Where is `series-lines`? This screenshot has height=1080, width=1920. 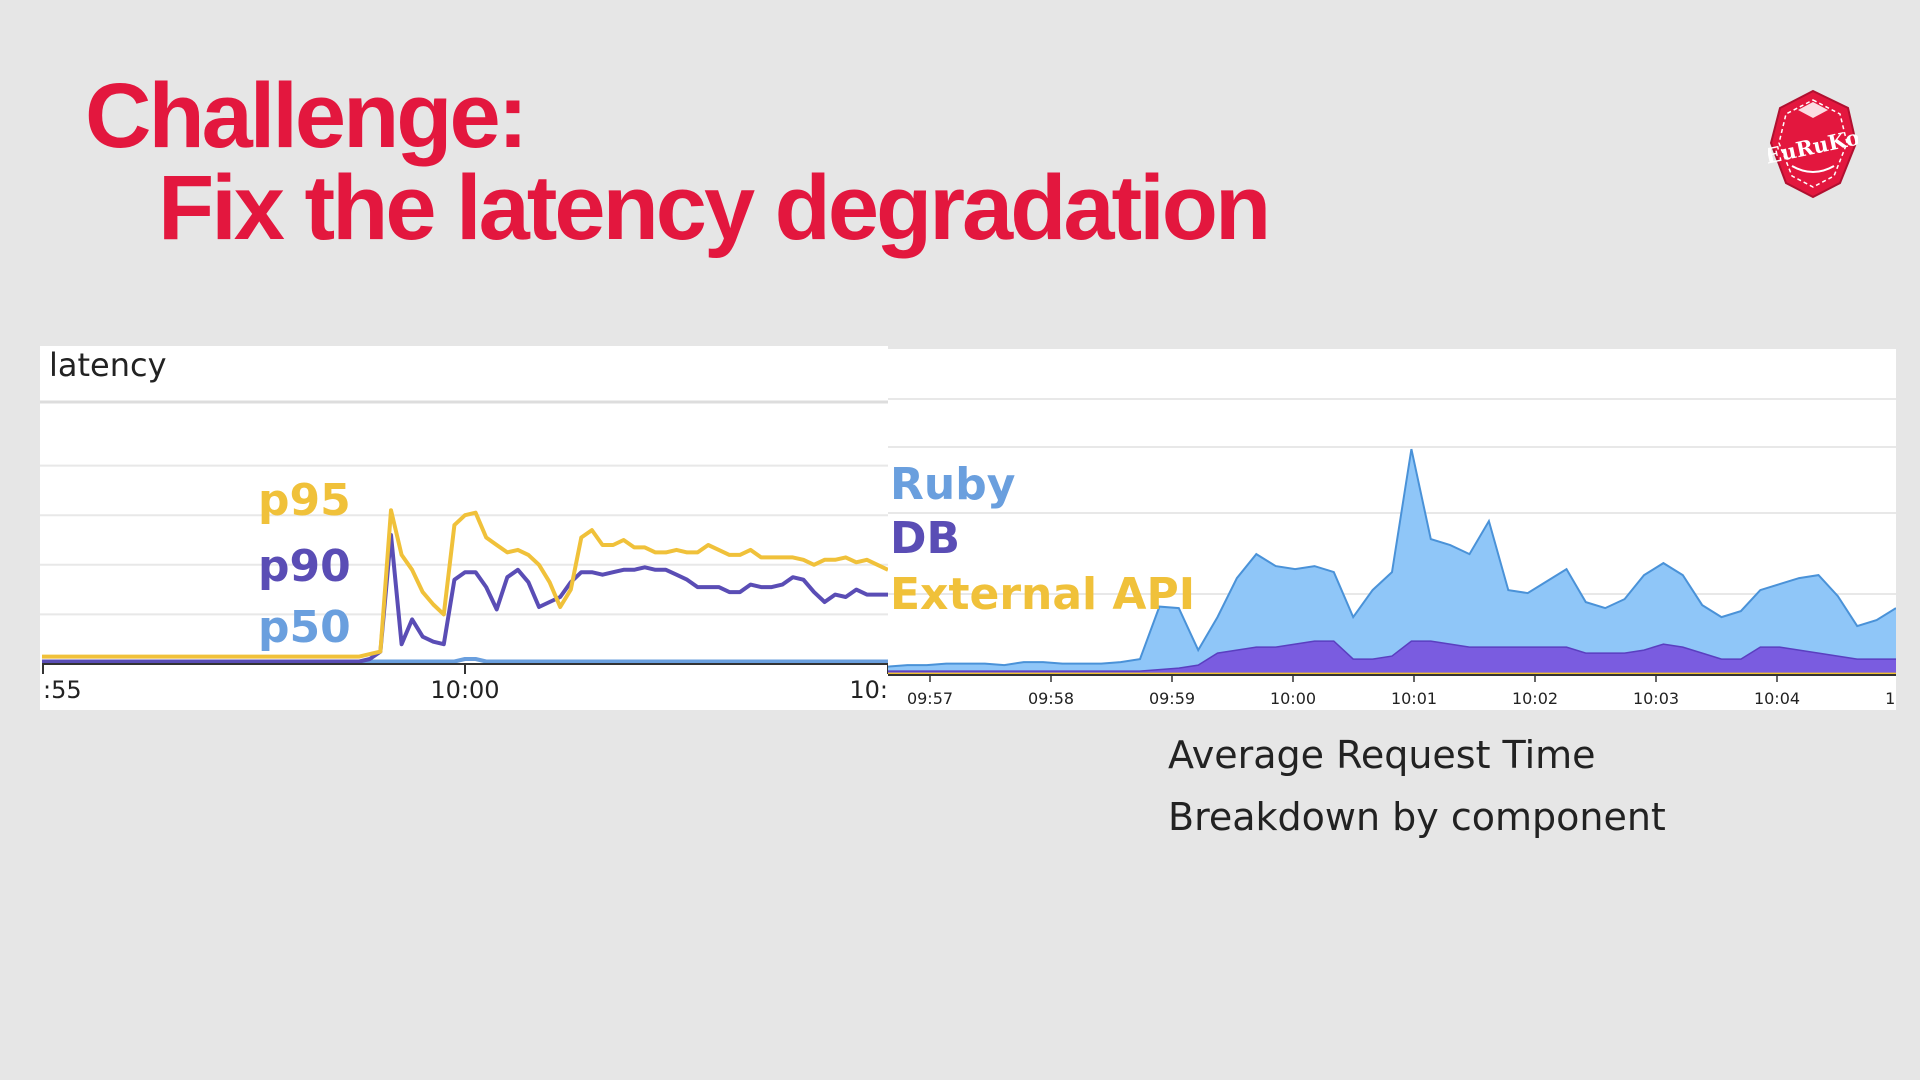 series-lines is located at coordinates (465, 586).